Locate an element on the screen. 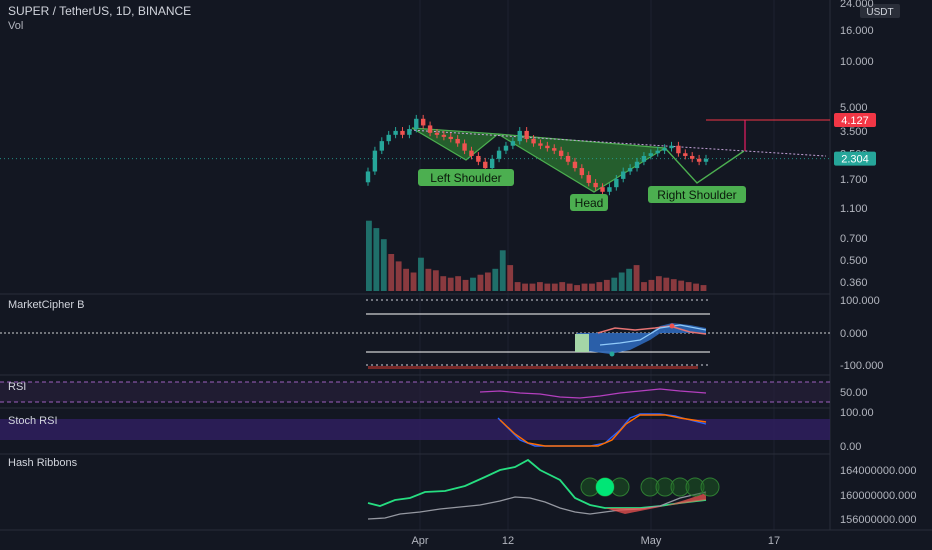 The width and height of the screenshot is (932, 550). mcb-red-wave is located at coordinates (652, 330).